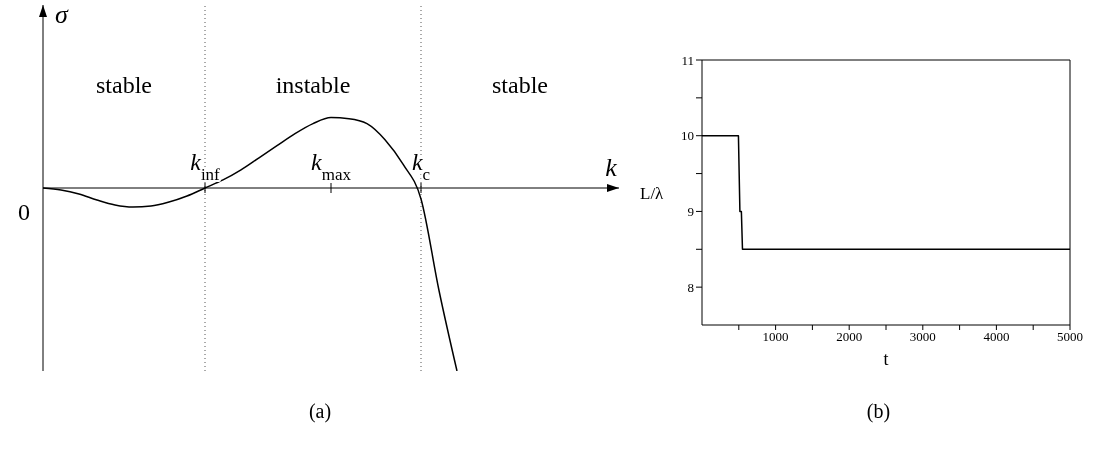 This screenshot has height=456, width=1095. What do you see at coordinates (205, 166) in the screenshot?
I see `x-tick-label: k$_{inf}$` at bounding box center [205, 166].